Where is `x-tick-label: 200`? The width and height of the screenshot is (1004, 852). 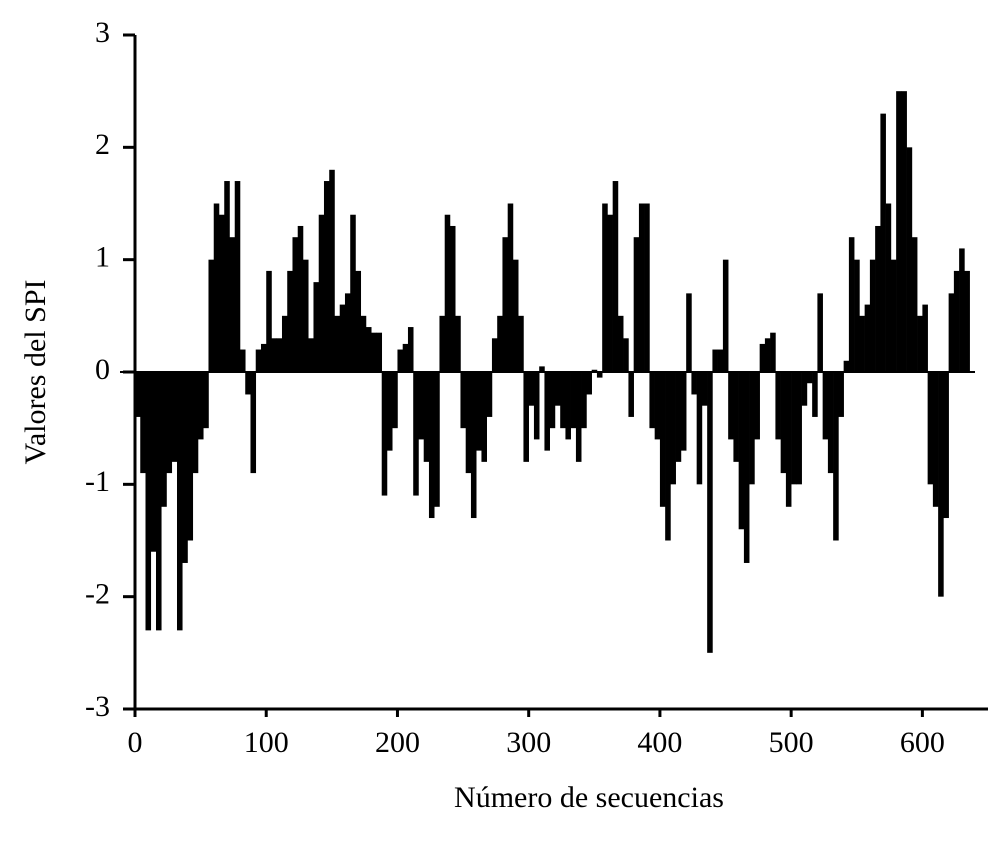
x-tick-label: 200 is located at coordinates (397, 742).